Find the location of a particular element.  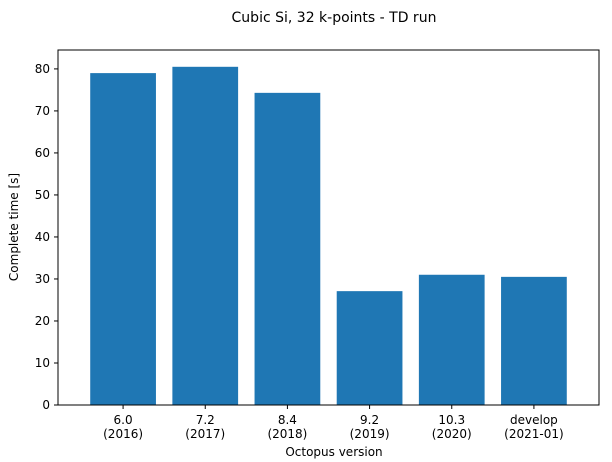

x-tick-label-4-1: (2020) is located at coordinates (452, 434).